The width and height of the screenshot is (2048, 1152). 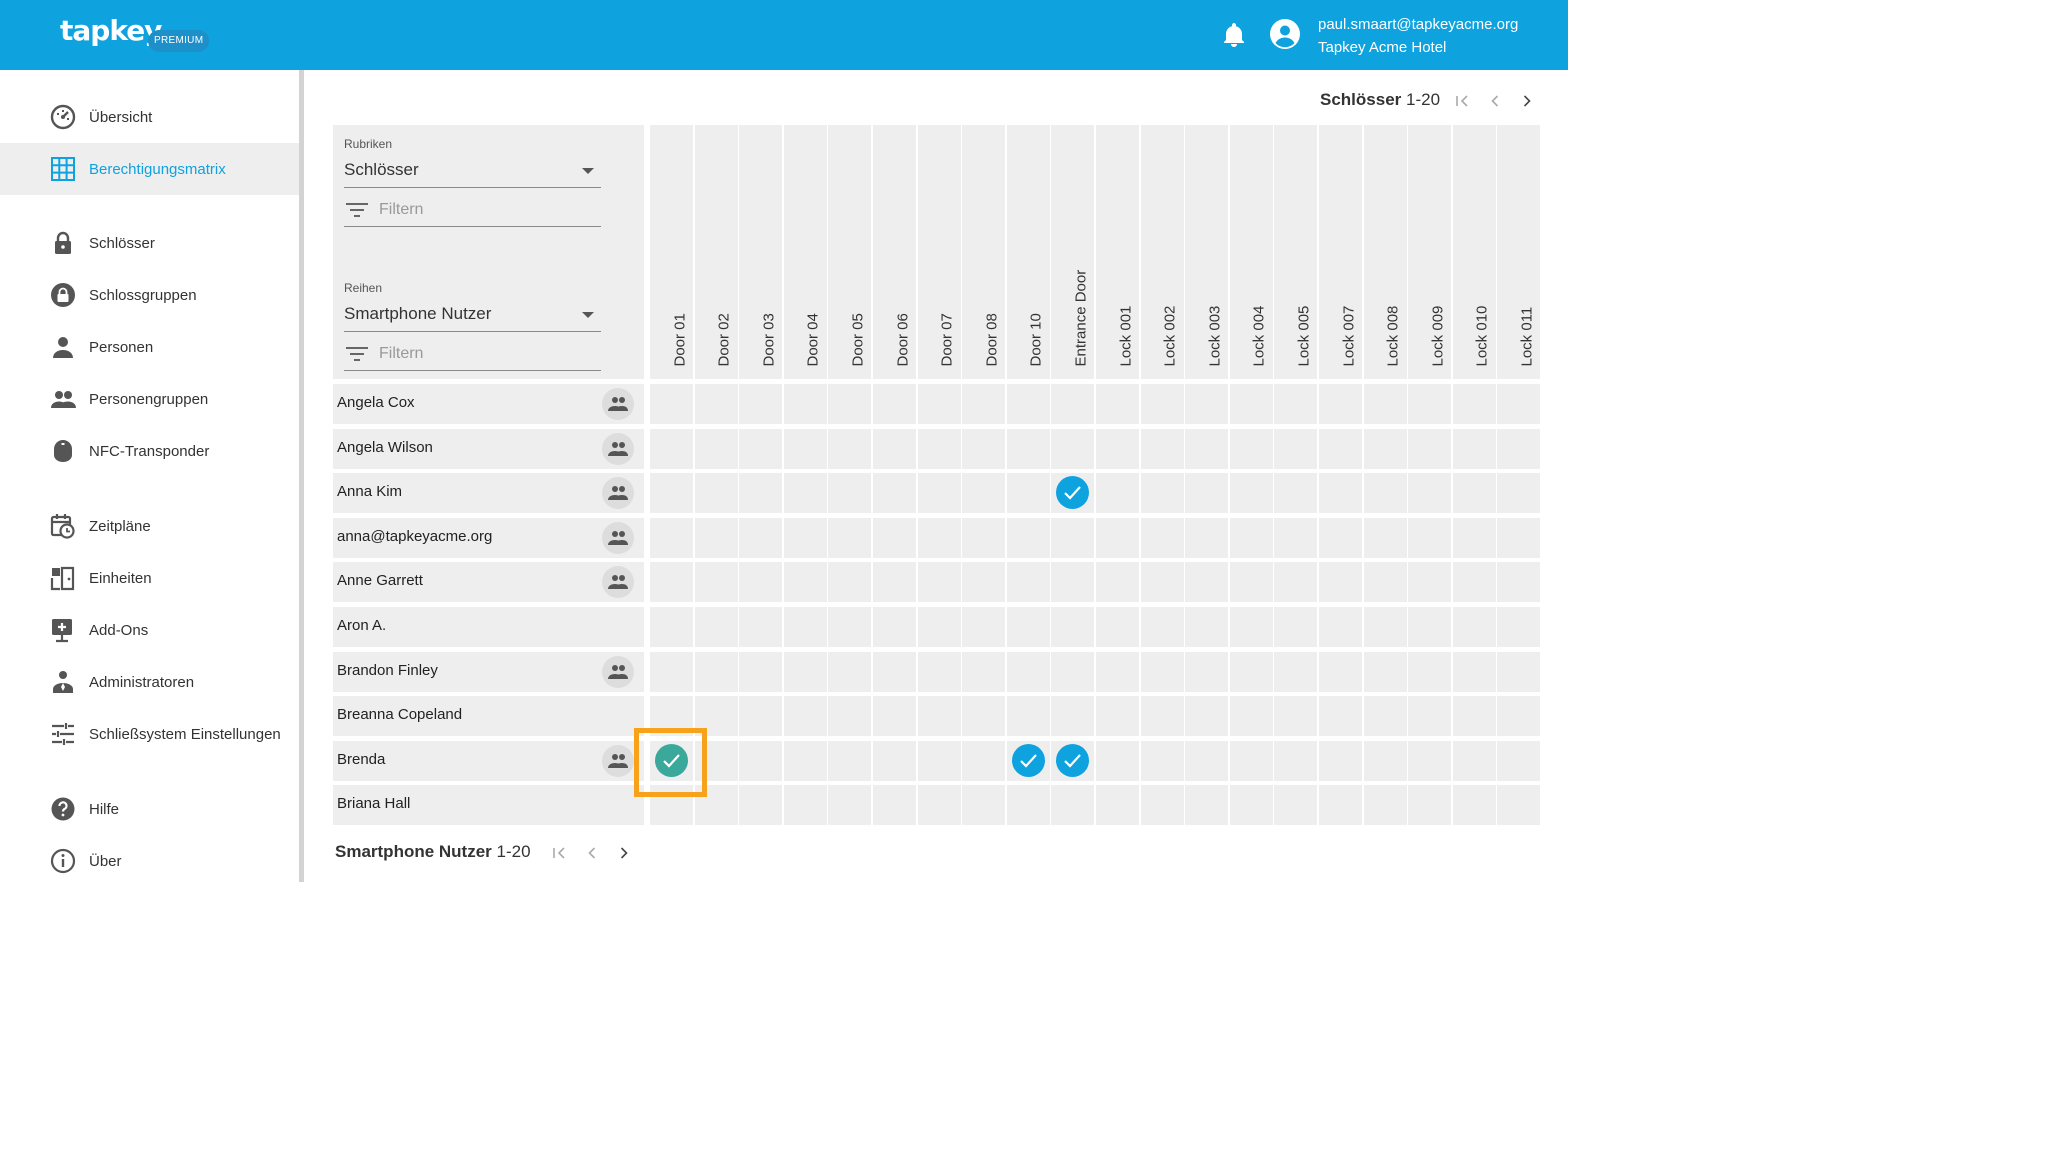 I want to click on permission-check-icon, so click(x=671, y=760).